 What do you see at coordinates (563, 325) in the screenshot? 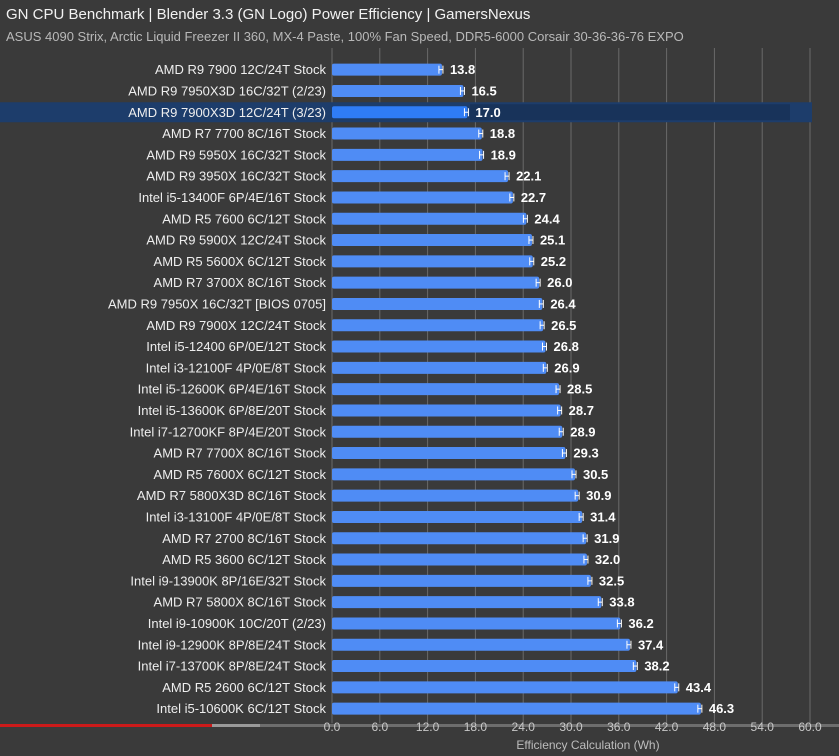
I see `value-label: 26.5` at bounding box center [563, 325].